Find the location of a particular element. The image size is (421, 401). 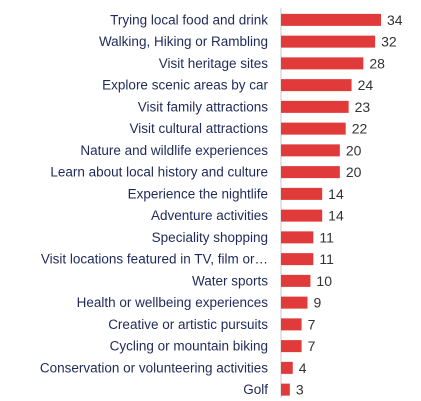

value-label-15: 7 is located at coordinates (312, 346).